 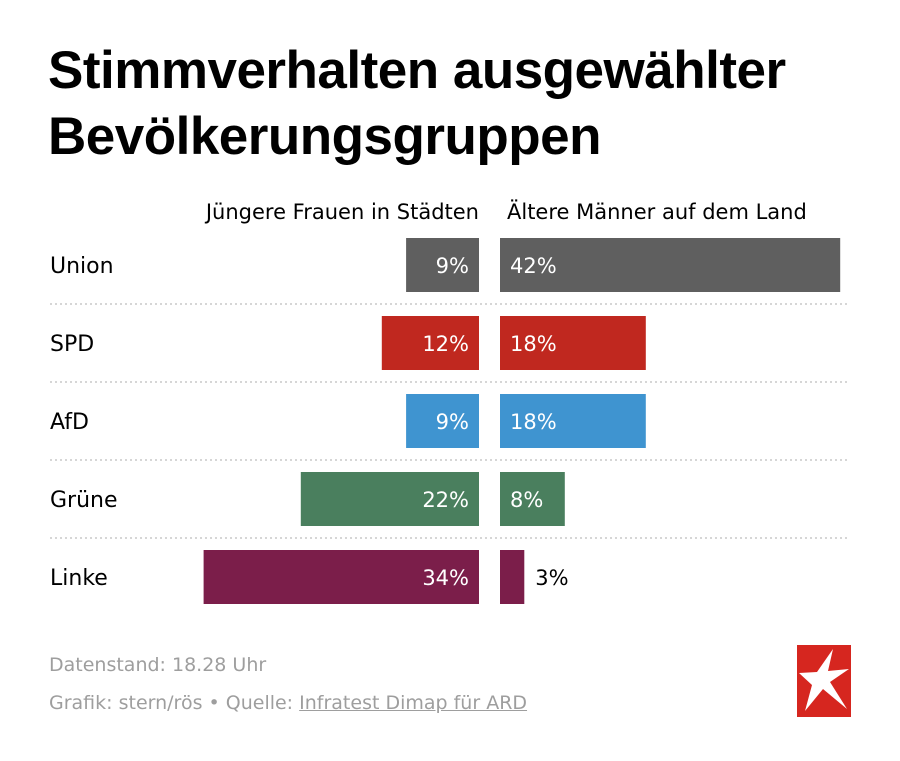 What do you see at coordinates (452, 422) in the screenshot?
I see `value-label-left-afd: 9%` at bounding box center [452, 422].